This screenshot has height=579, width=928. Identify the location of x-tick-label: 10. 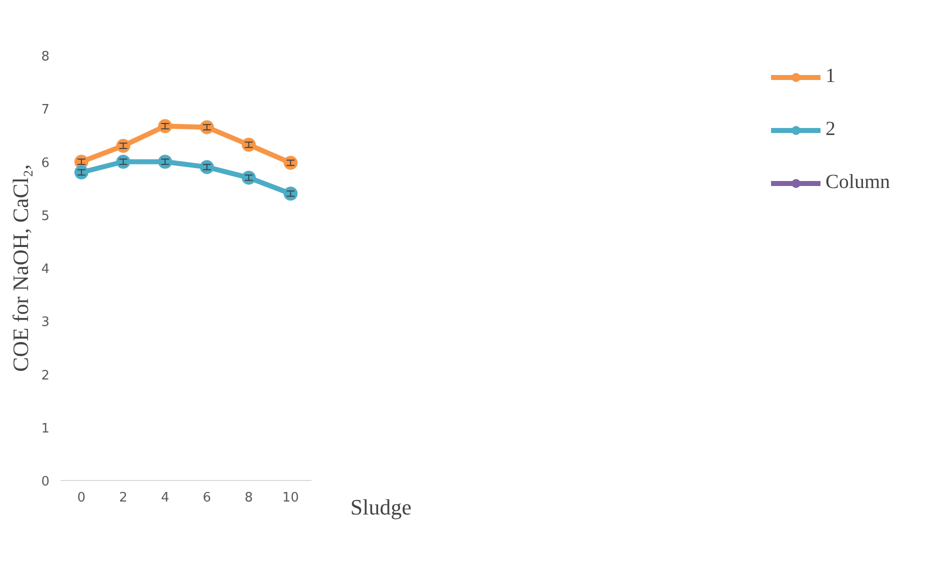
(290, 498).